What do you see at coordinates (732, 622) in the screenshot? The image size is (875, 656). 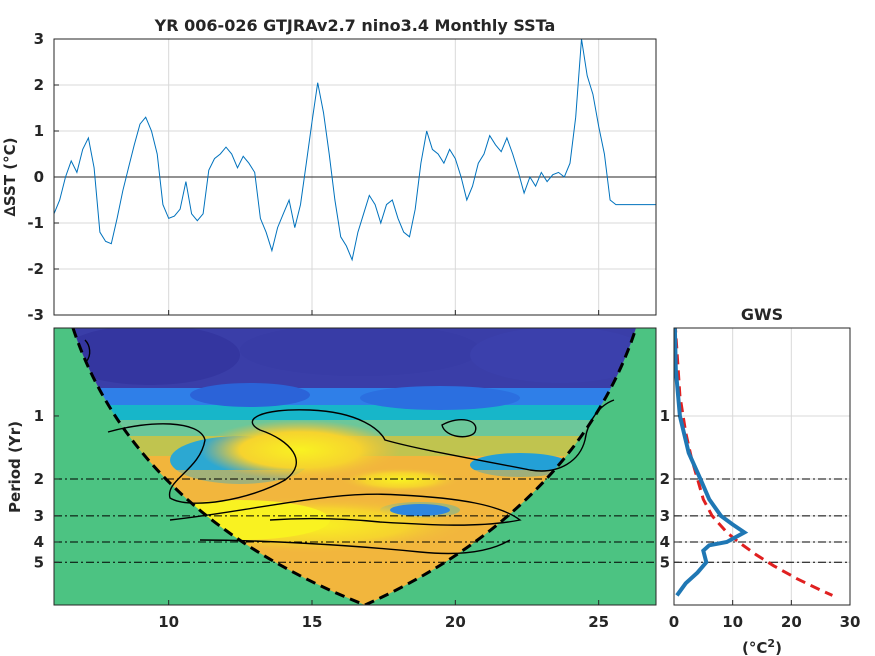 I see `gws-x-tick-label: 10` at bounding box center [732, 622].